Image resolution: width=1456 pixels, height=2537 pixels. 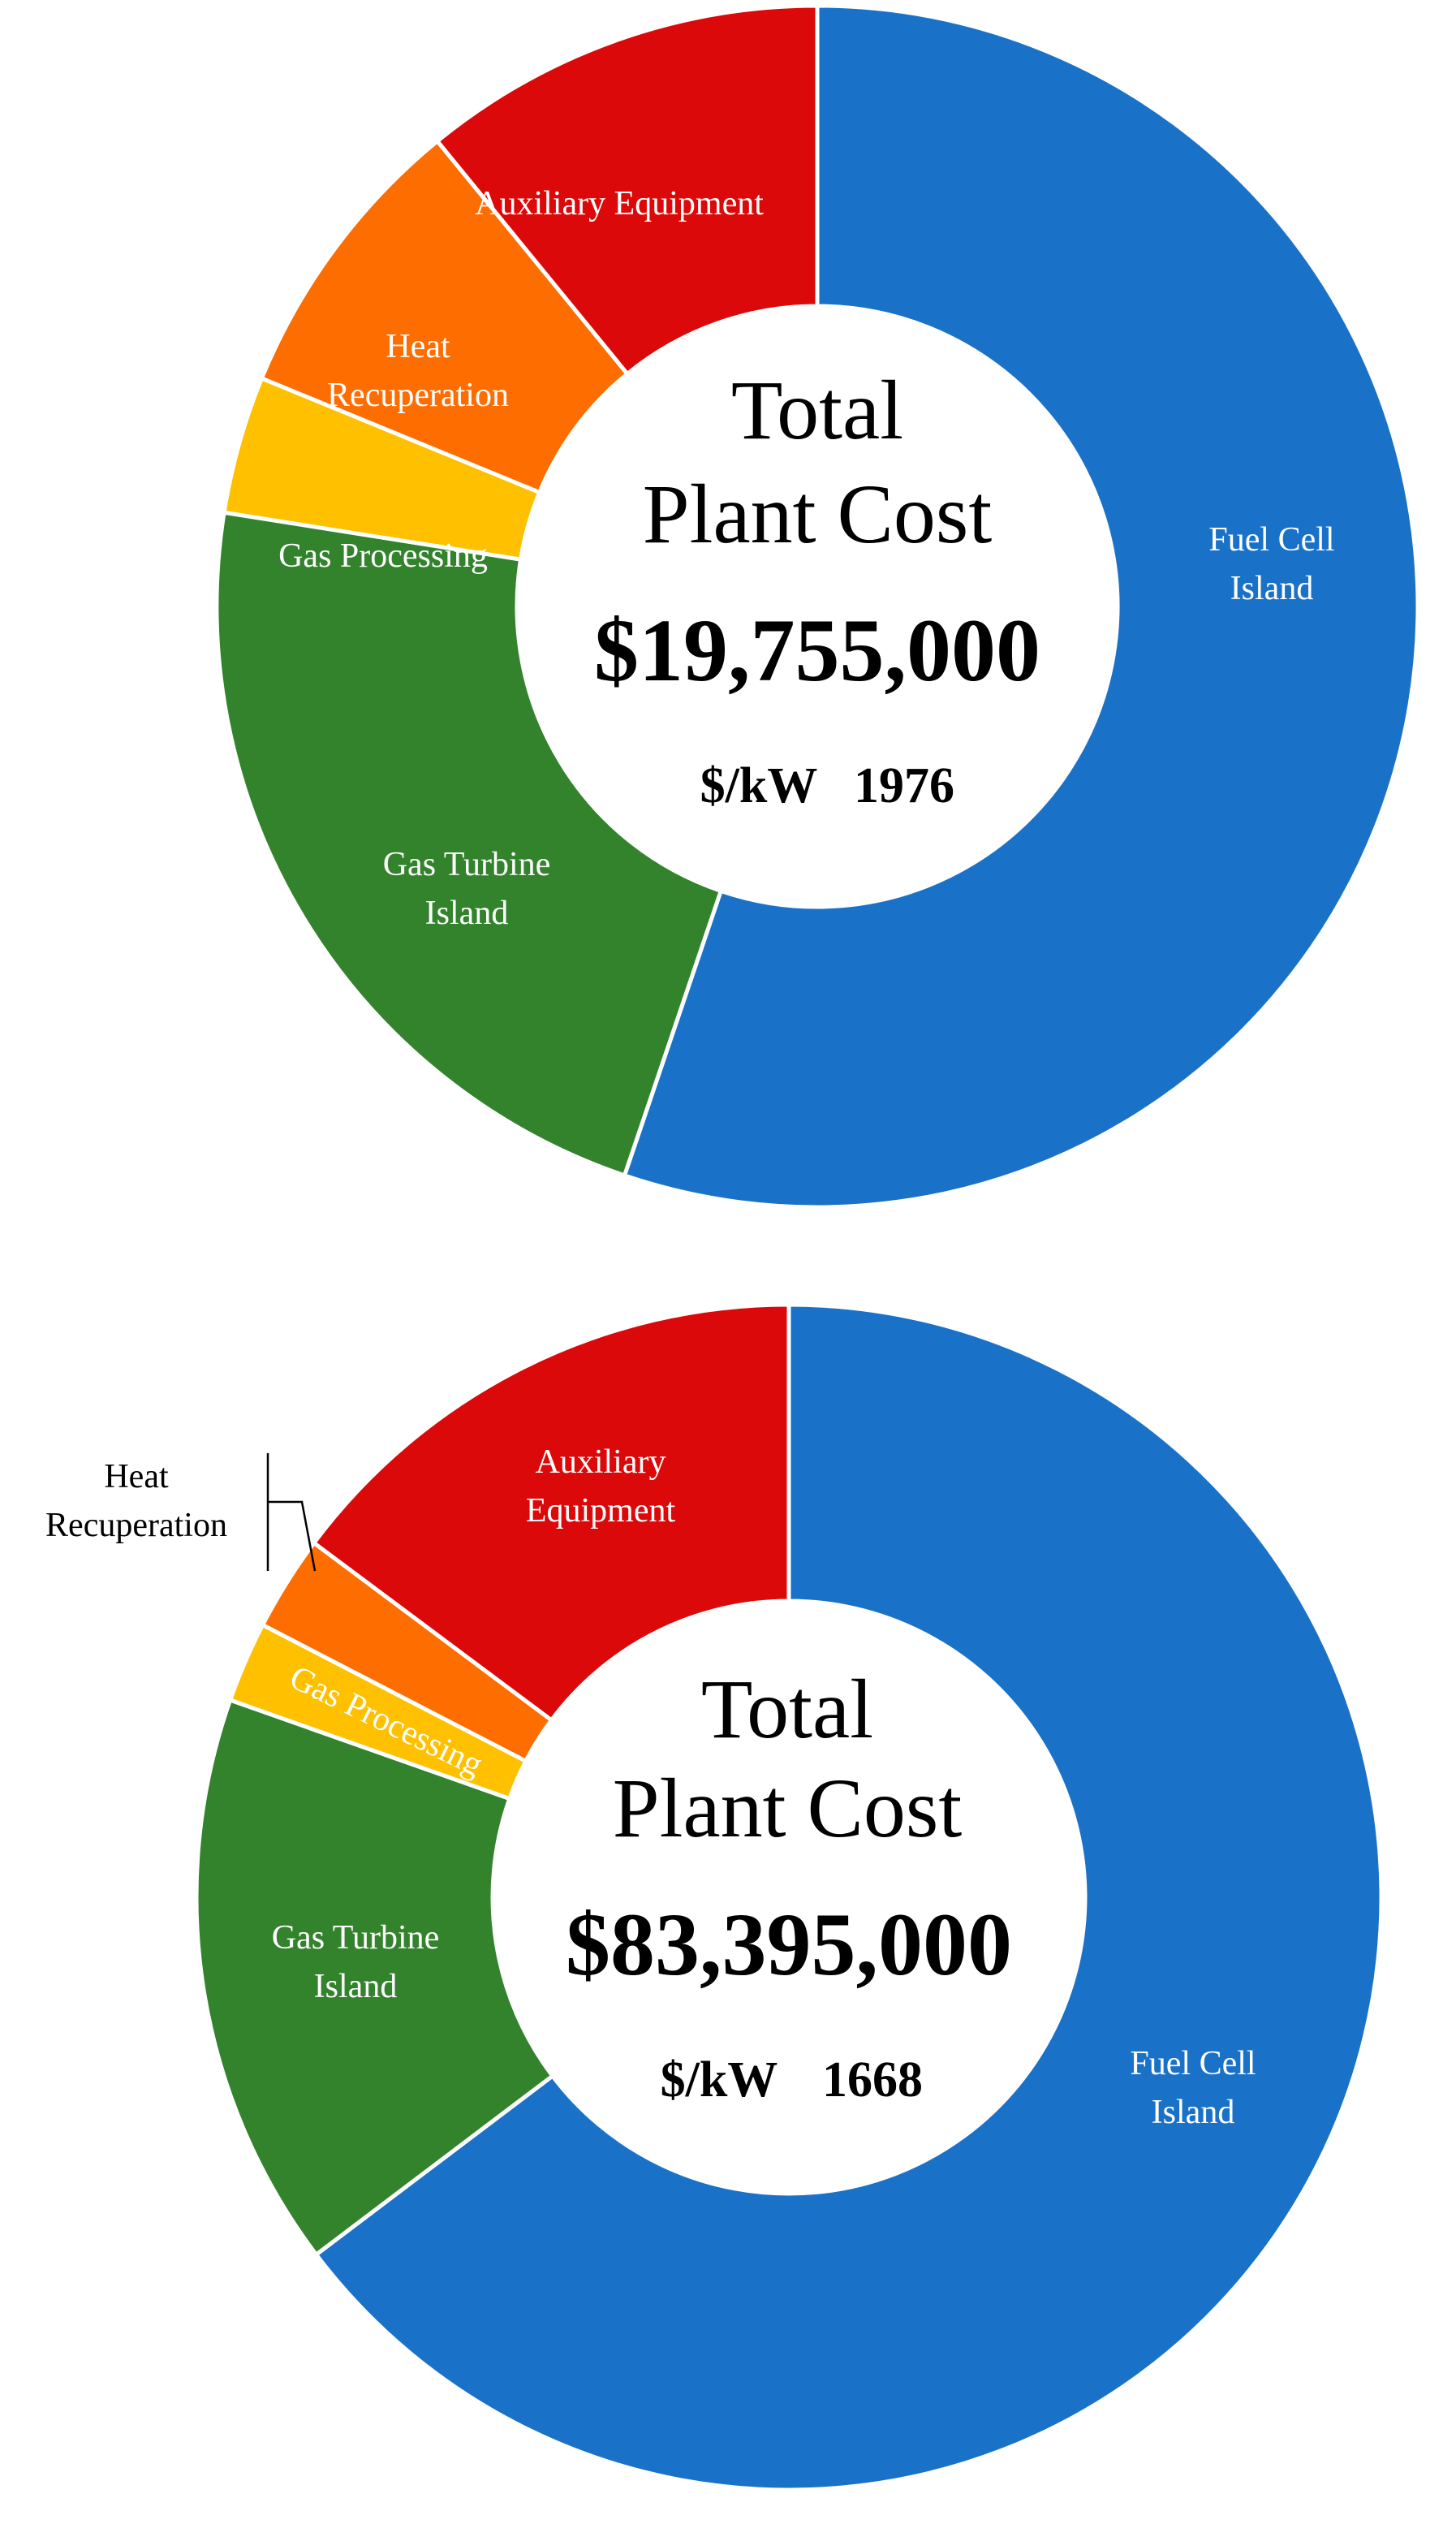 What do you see at coordinates (789, 1944) in the screenshot?
I see `center-total-cost: $83,395,000` at bounding box center [789, 1944].